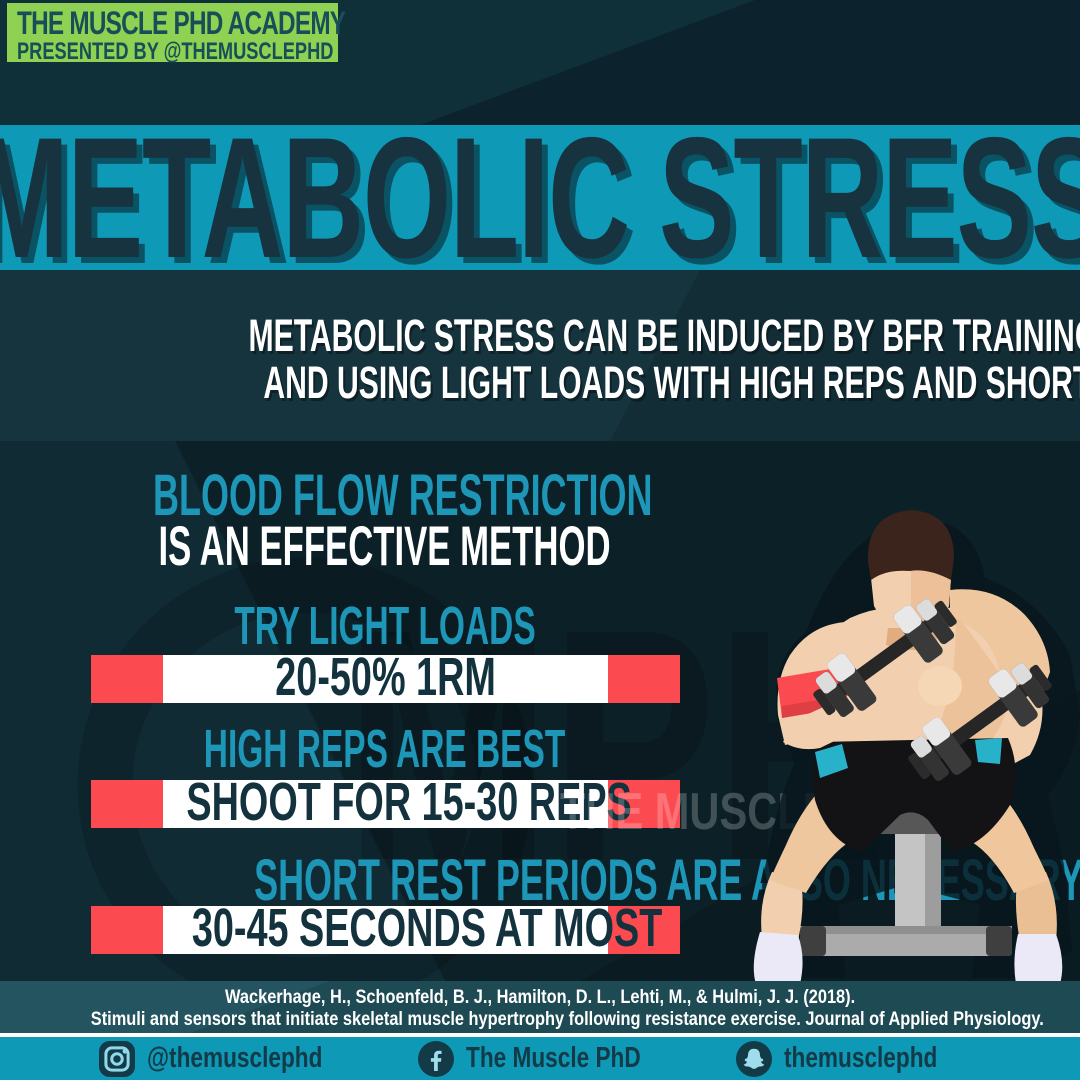 This screenshot has height=1080, width=1080. I want to click on athlete-illustration, so click(916, 747).